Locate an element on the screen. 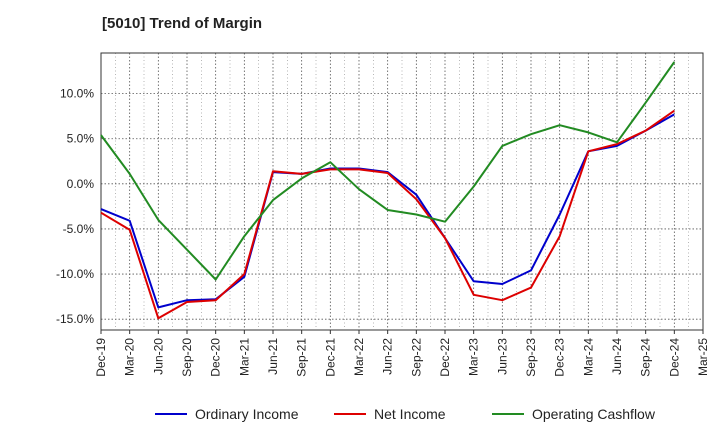  x-tick-label: Mar-21 is located at coordinates (244, 357).